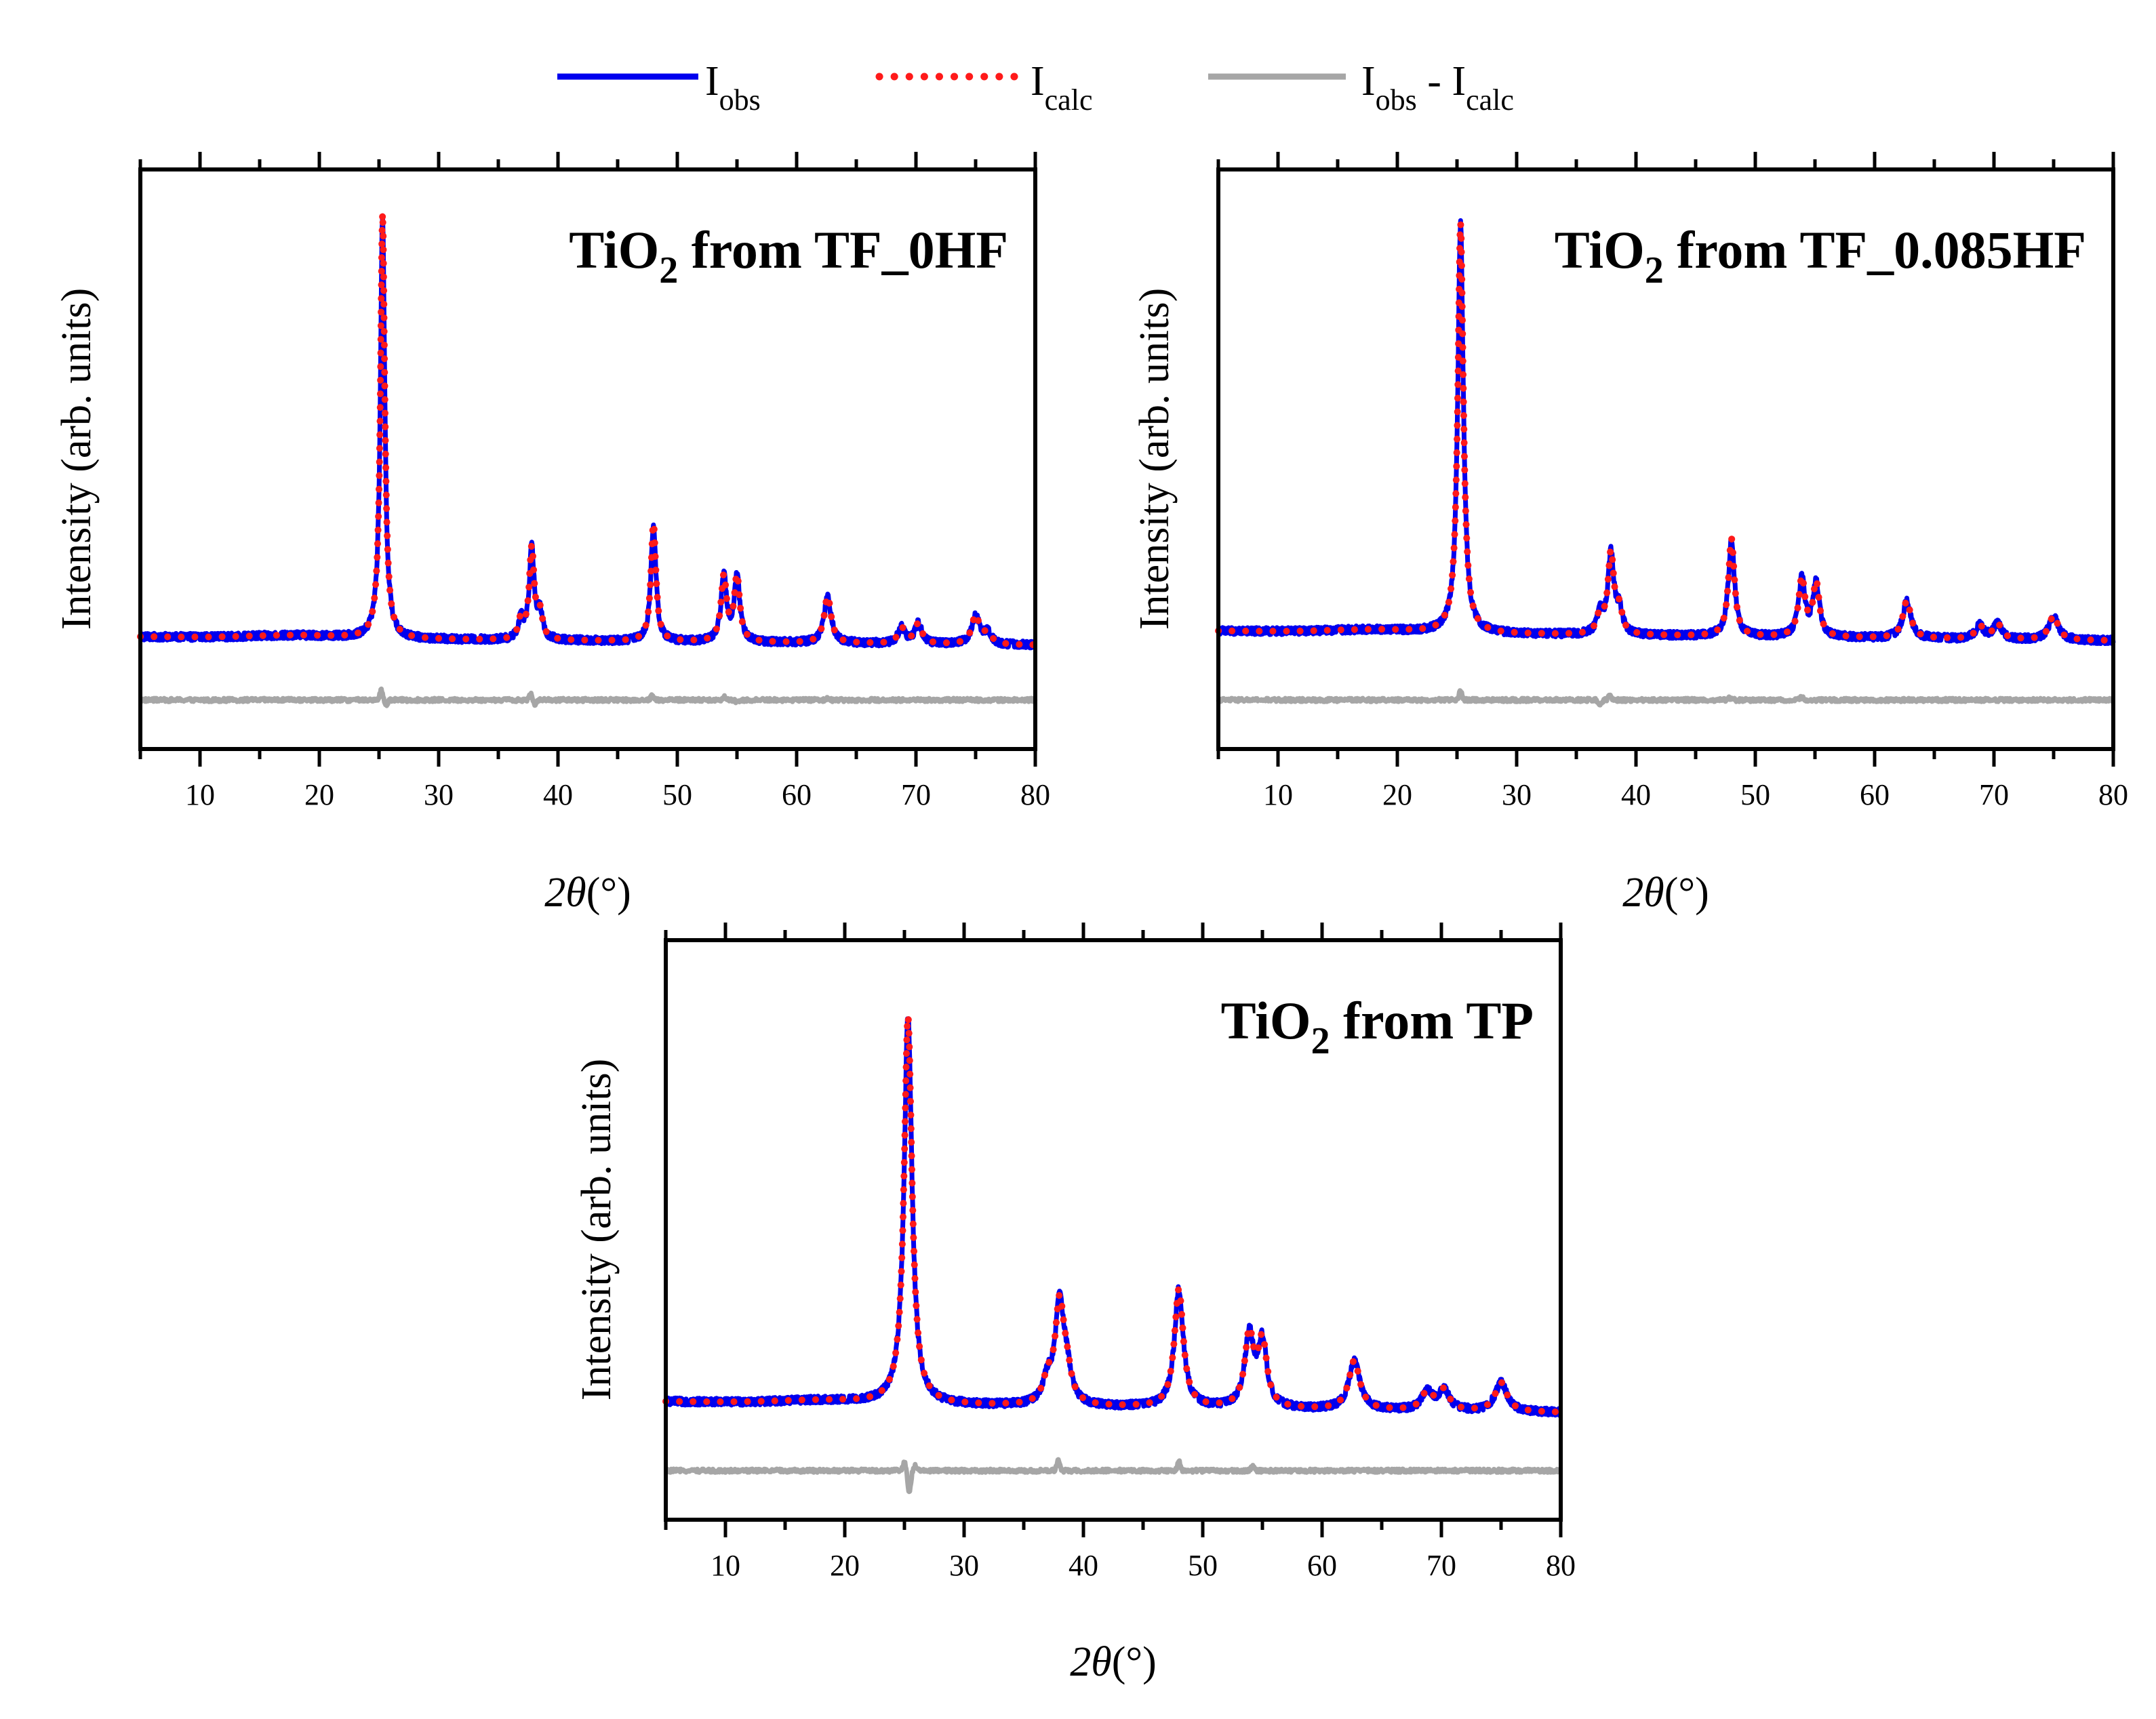  Describe the element at coordinates (788, 255) in the screenshot. I see `panel-title: TiO2 from TF_0HF` at that location.